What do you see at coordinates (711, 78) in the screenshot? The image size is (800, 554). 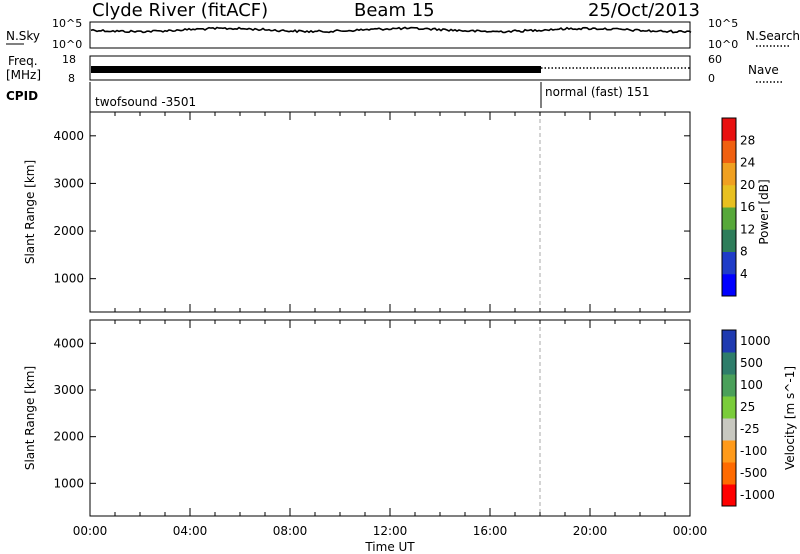 I see `freq-right-tick-bottom: 0` at bounding box center [711, 78].